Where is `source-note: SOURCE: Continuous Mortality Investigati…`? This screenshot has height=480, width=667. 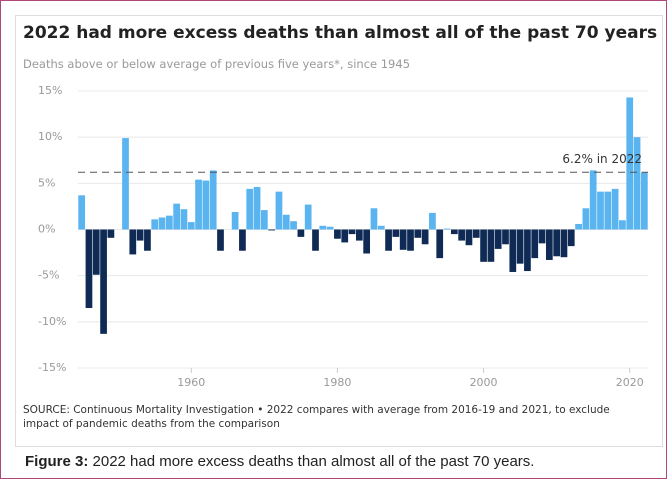
source-note: SOURCE: Continuous Mortality Investigati… is located at coordinates (316, 417).